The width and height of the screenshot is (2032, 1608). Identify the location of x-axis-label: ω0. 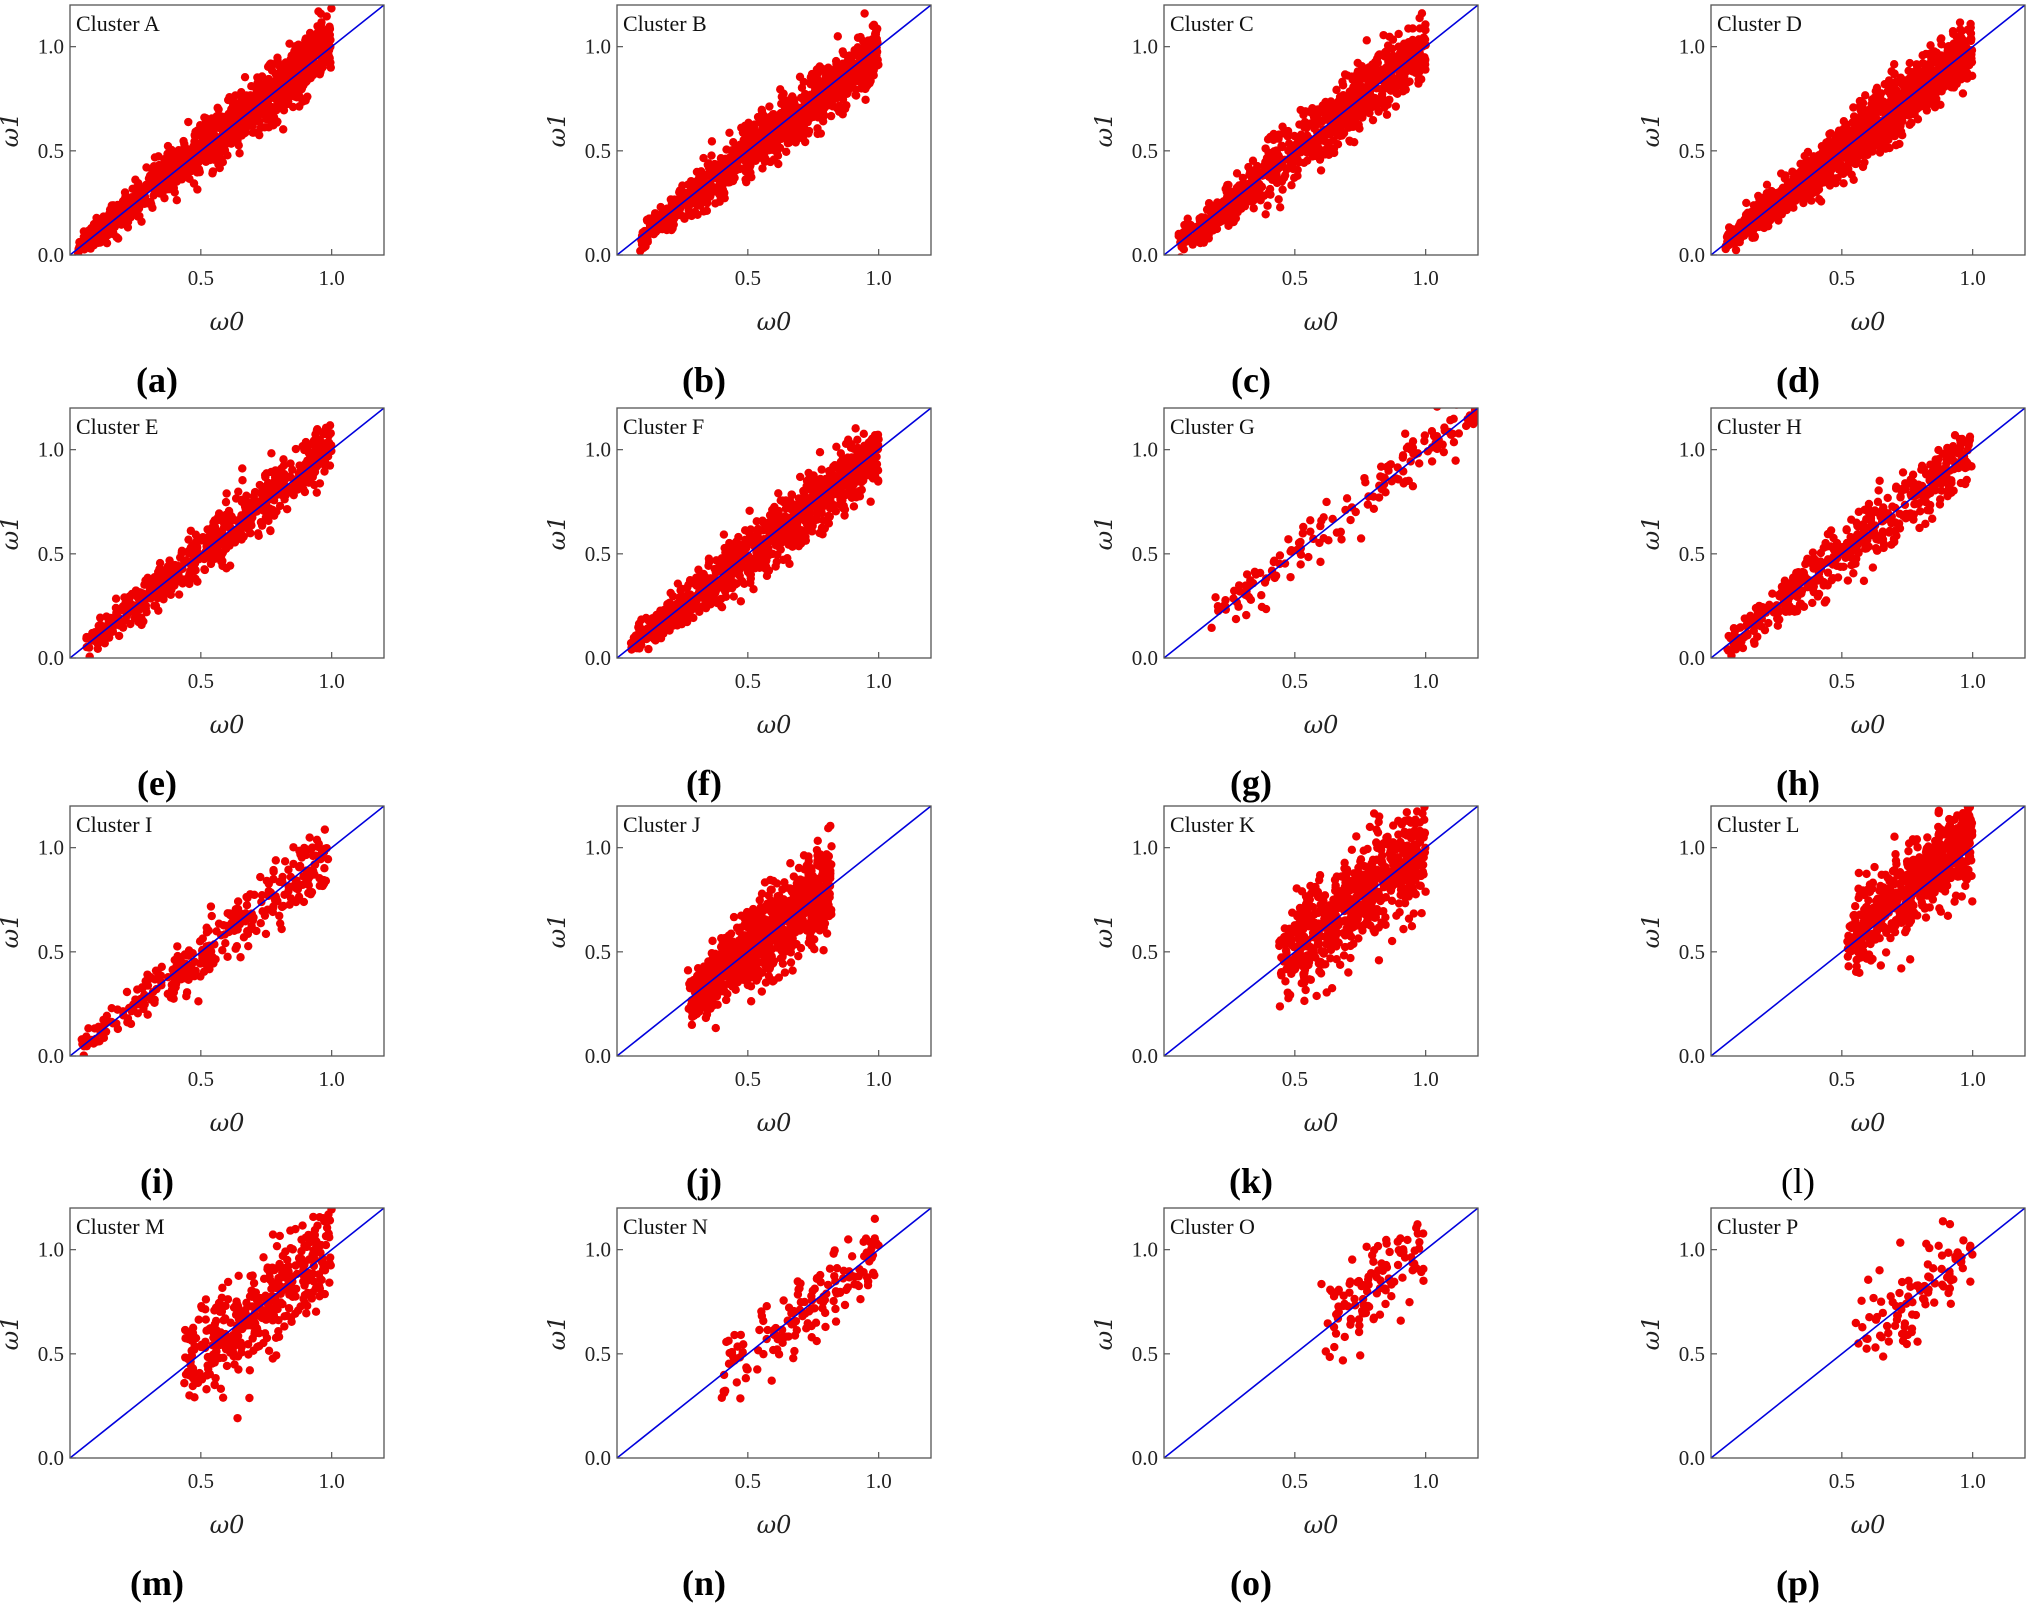
(1868, 322).